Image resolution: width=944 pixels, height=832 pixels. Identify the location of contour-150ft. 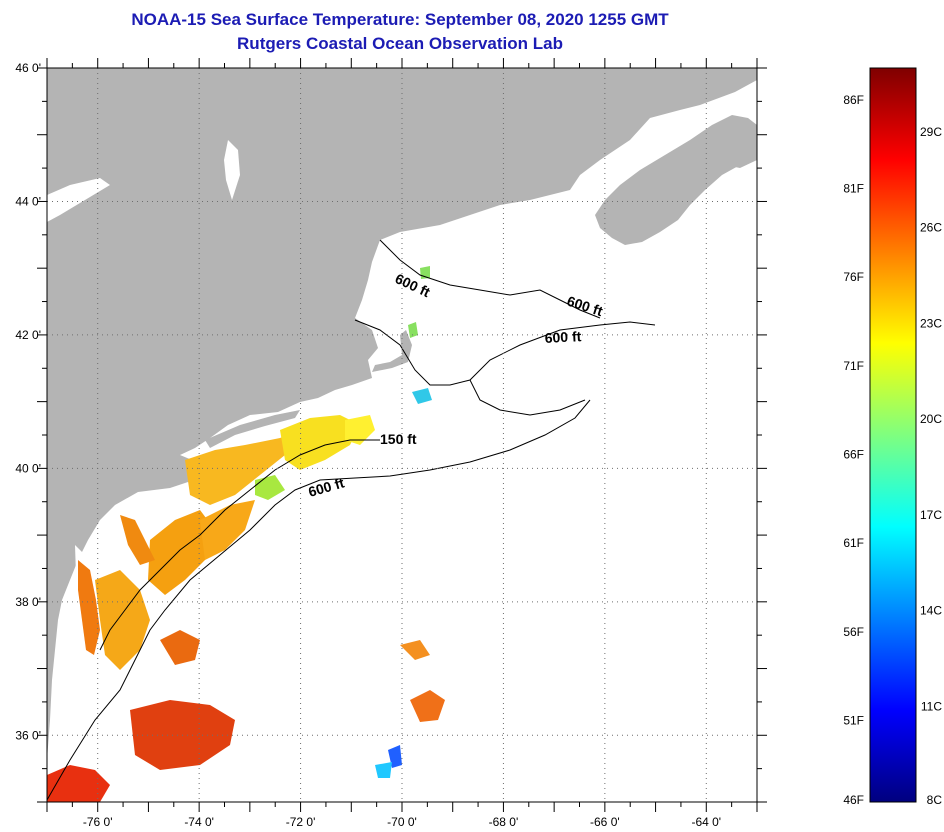
(239, 545).